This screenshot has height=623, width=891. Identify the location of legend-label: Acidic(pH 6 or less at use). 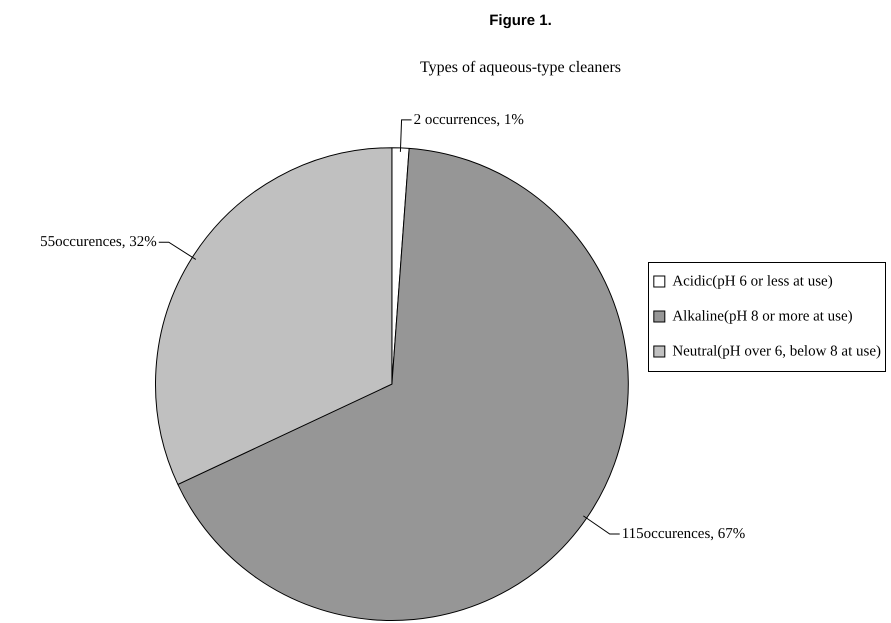
(752, 281).